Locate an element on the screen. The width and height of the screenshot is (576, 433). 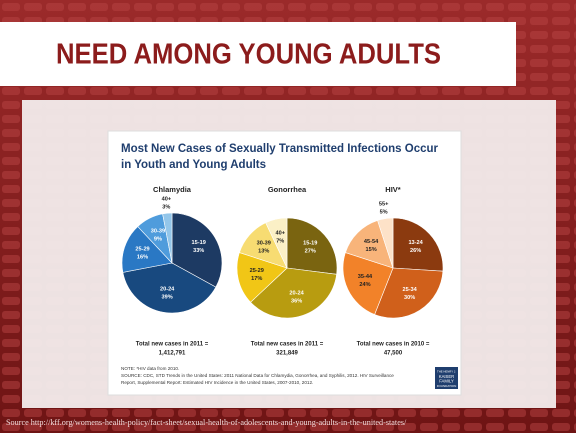
slice-label: 40+ 7% is located at coordinates (280, 238).